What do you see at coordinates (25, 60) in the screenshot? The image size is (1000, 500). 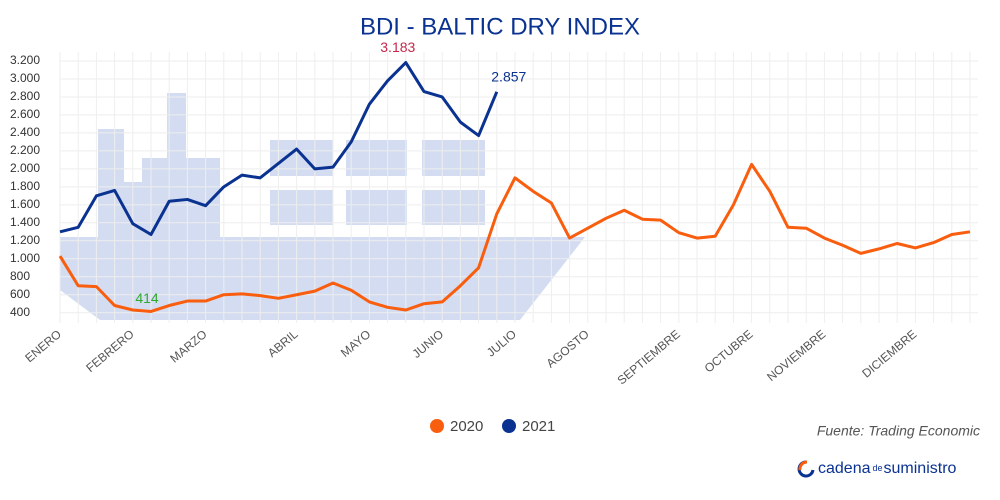 I see `y-tick-label: 3.200` at bounding box center [25, 60].